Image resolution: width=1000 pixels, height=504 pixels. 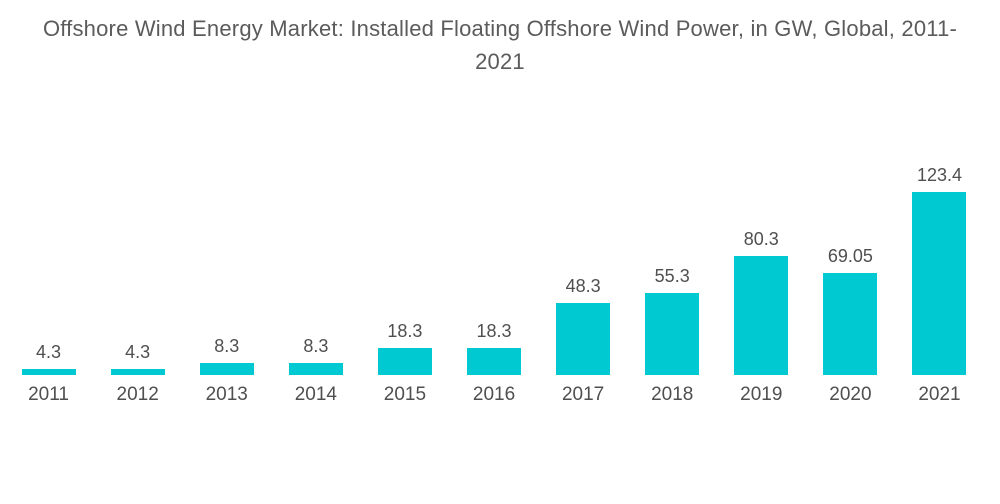 I want to click on bar-value-label: 48.3, so click(x=583, y=286).